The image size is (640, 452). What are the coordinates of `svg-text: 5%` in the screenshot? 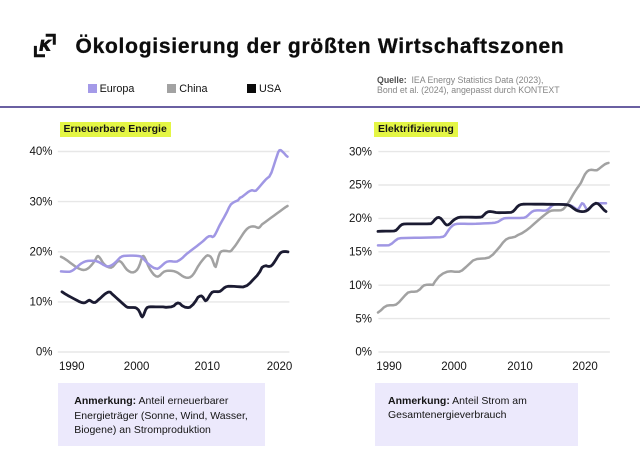 It's located at (363, 319).